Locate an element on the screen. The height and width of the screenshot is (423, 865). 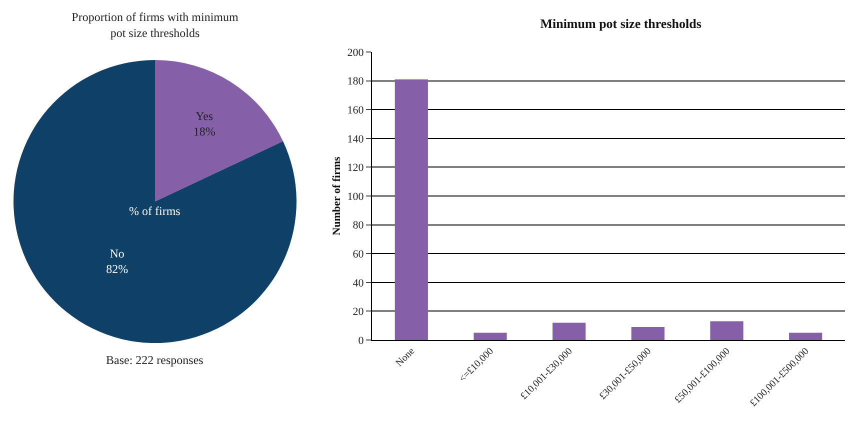
y-tick-label: 40 is located at coordinates (358, 283).